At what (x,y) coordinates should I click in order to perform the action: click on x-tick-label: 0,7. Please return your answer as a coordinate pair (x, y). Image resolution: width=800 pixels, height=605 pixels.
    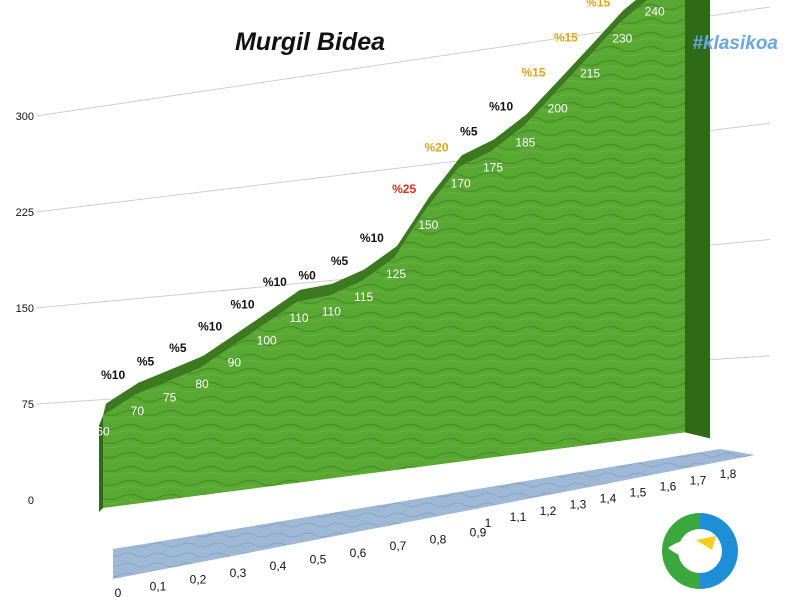
    Looking at the image, I should click on (398, 546).